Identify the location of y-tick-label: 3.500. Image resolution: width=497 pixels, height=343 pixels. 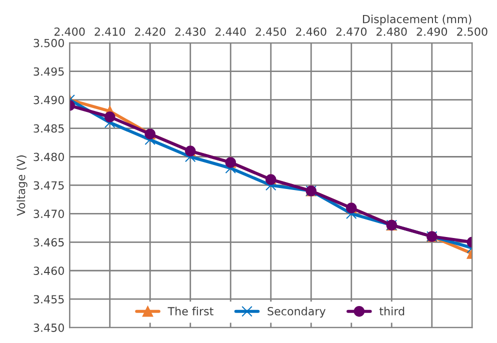
(49, 43).